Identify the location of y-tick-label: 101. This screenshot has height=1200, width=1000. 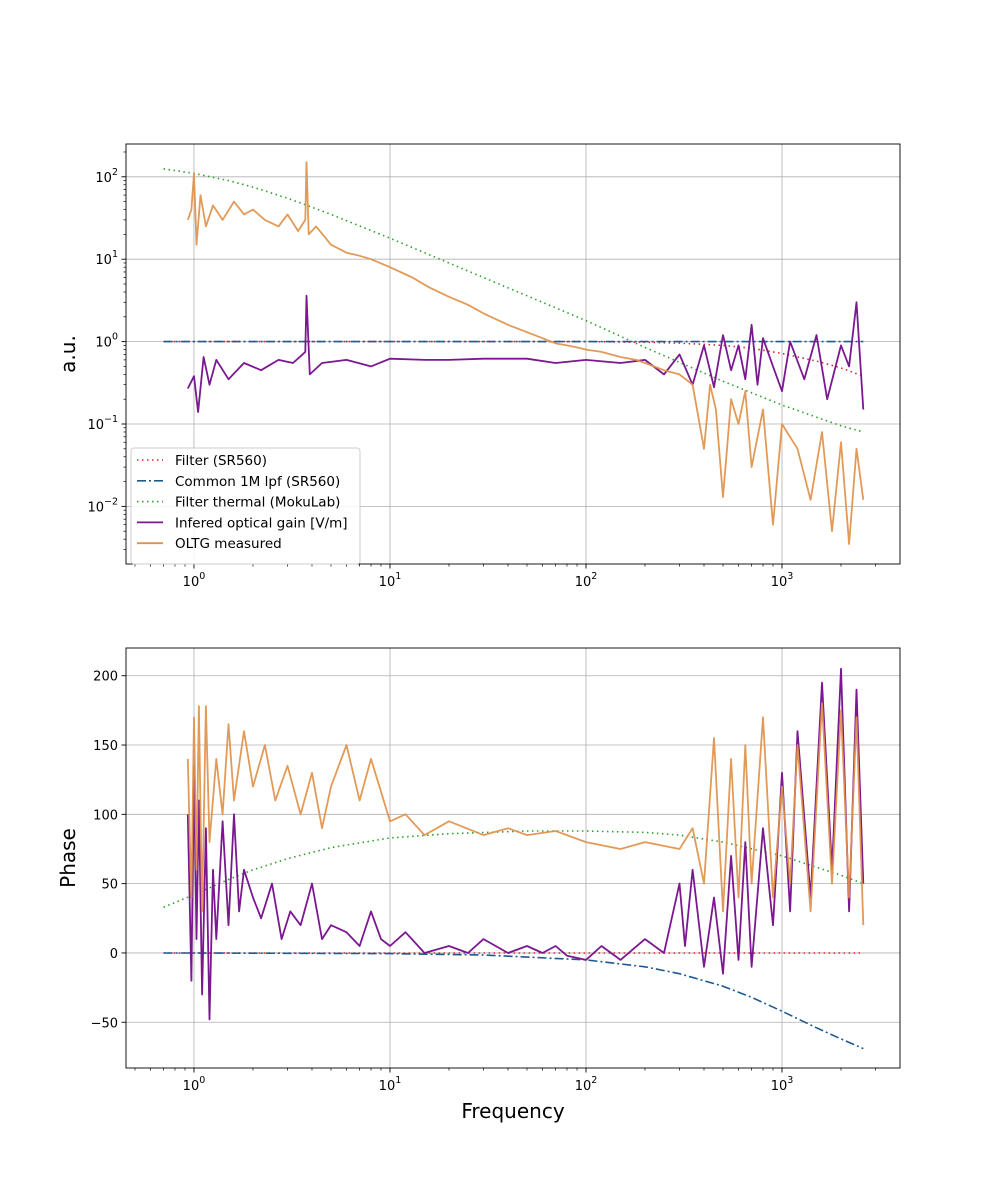
(106, 258).